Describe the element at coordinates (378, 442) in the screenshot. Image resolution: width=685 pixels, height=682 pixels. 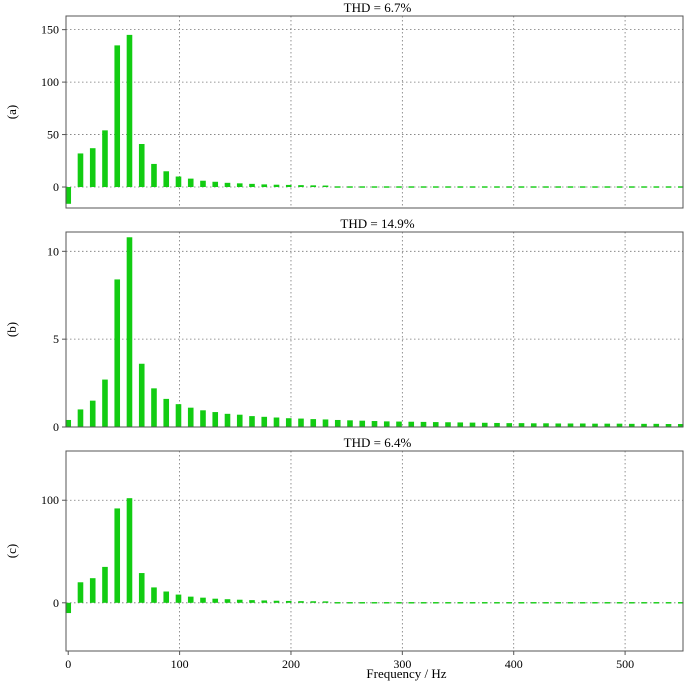
I see `panel-title: THD = 6.4%` at that location.